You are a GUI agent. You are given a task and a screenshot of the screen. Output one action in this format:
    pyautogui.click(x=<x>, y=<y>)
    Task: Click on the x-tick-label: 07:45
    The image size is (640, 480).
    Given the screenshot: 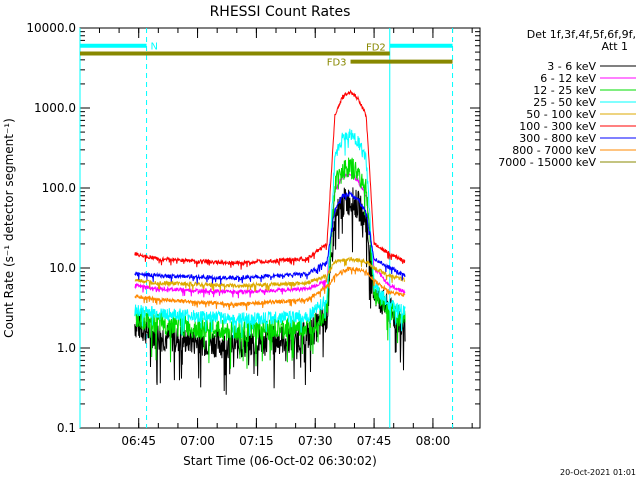 What is the action you would take?
    pyautogui.click(x=374, y=441)
    